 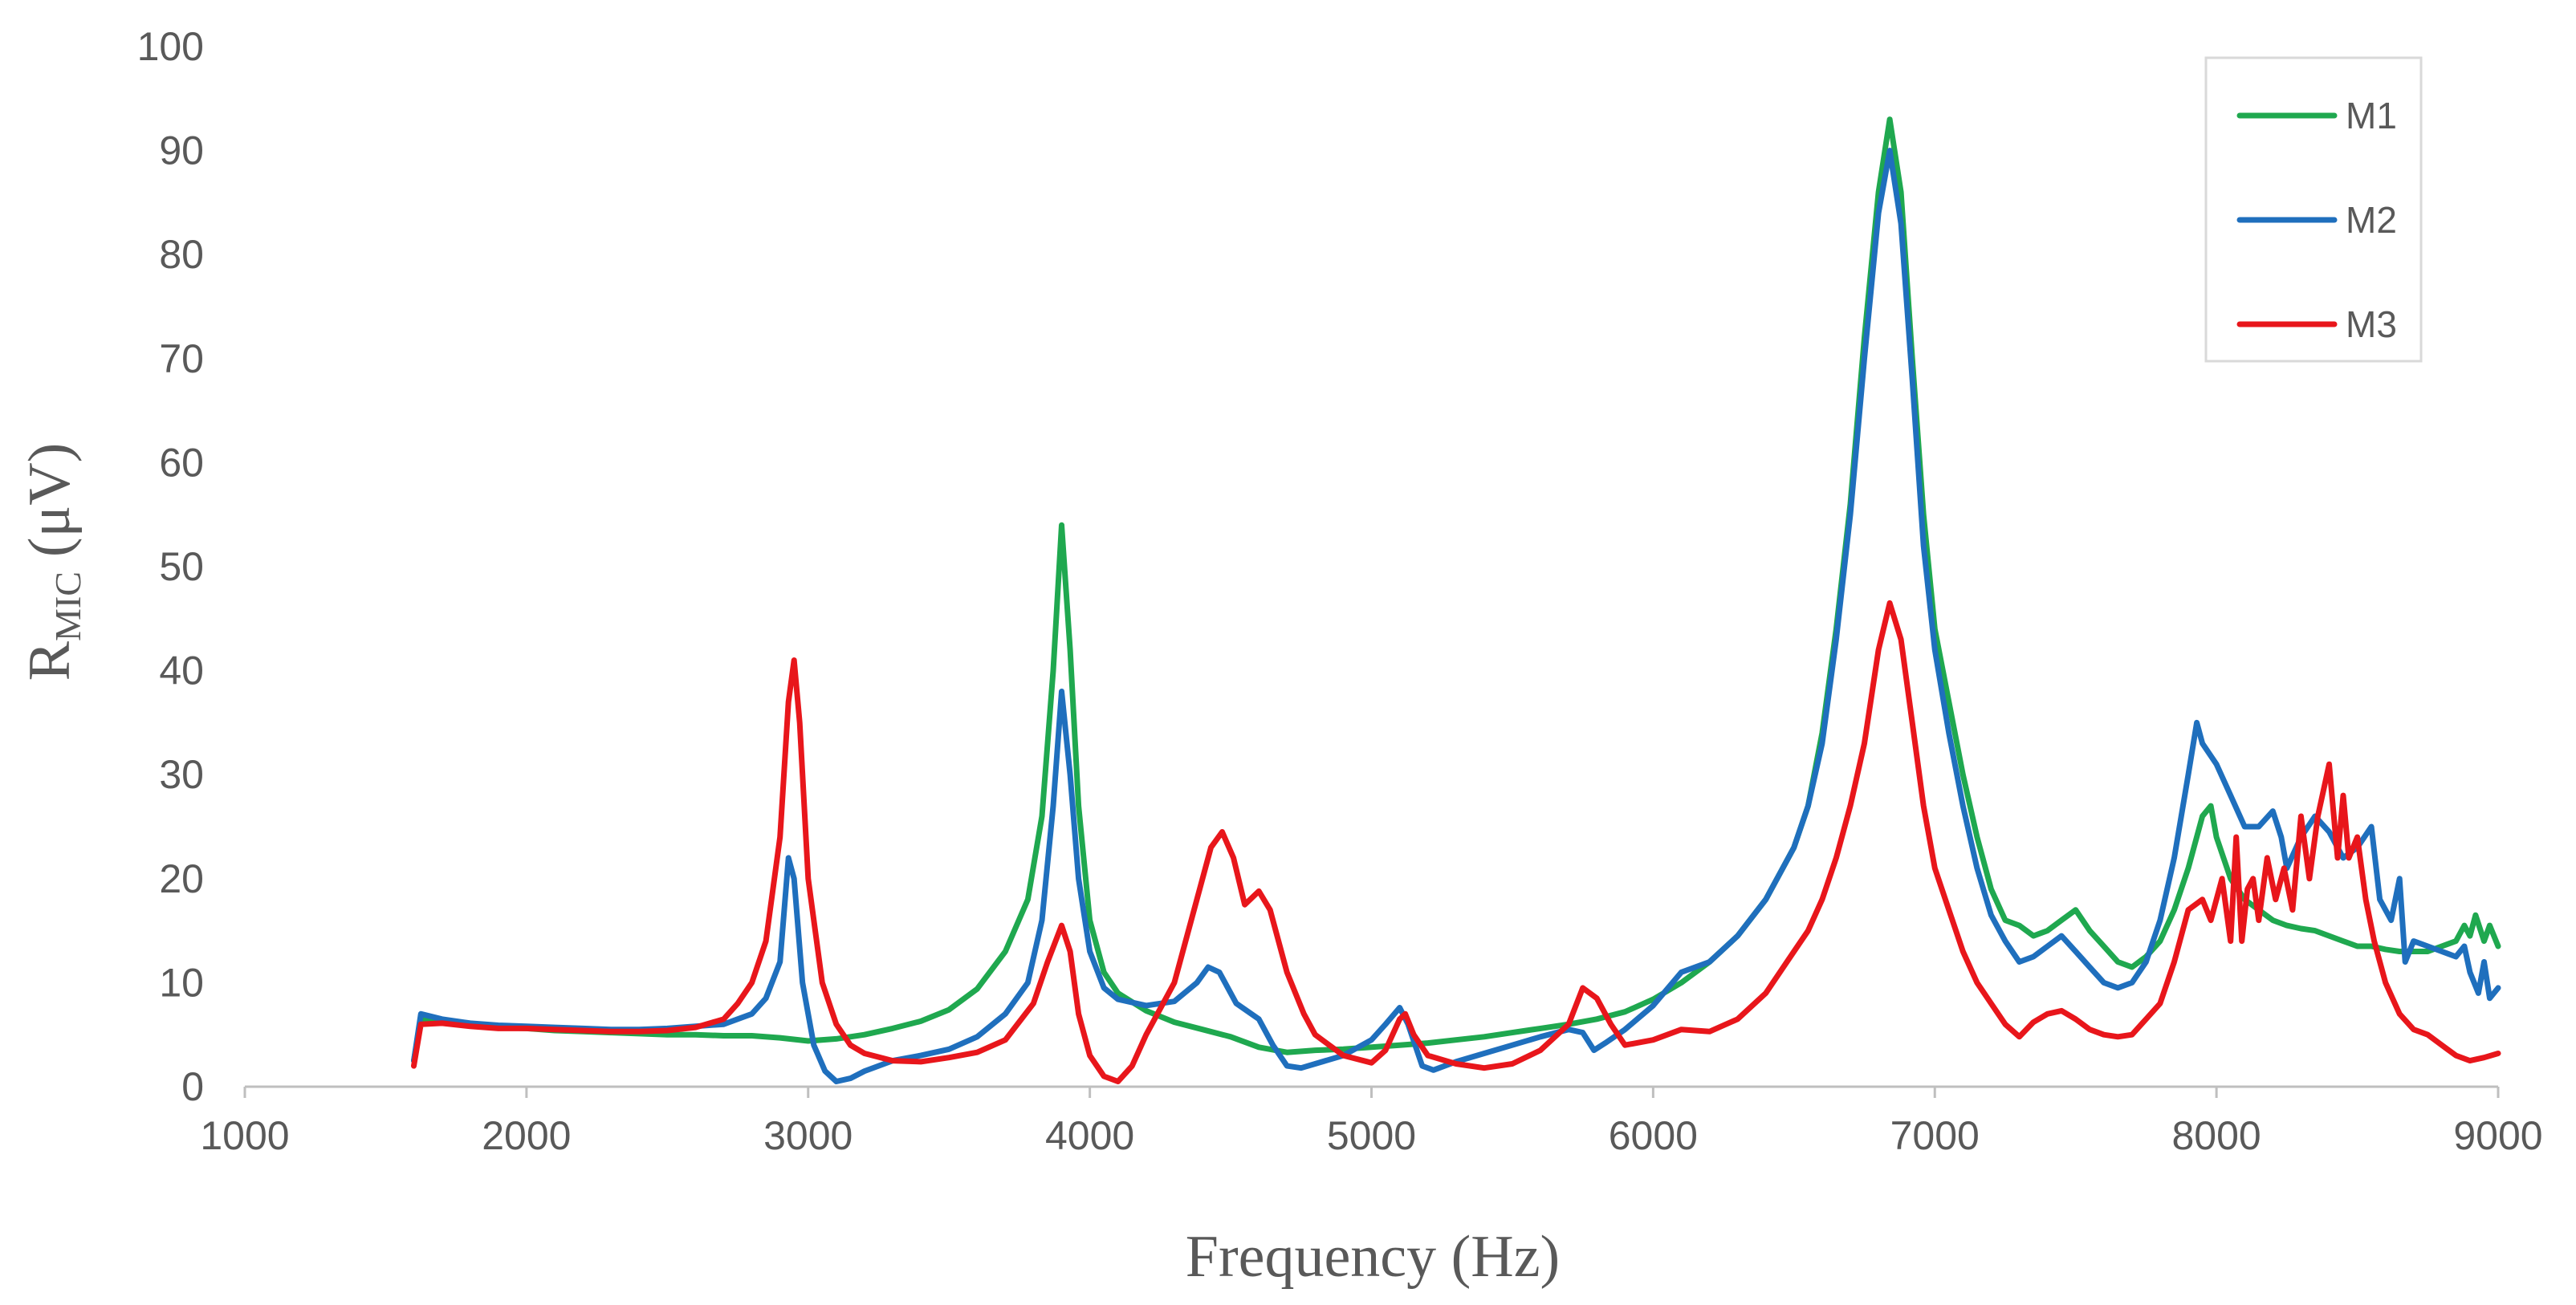 What do you see at coordinates (50, 660) in the screenshot?
I see `y-axis-title-main: R` at bounding box center [50, 660].